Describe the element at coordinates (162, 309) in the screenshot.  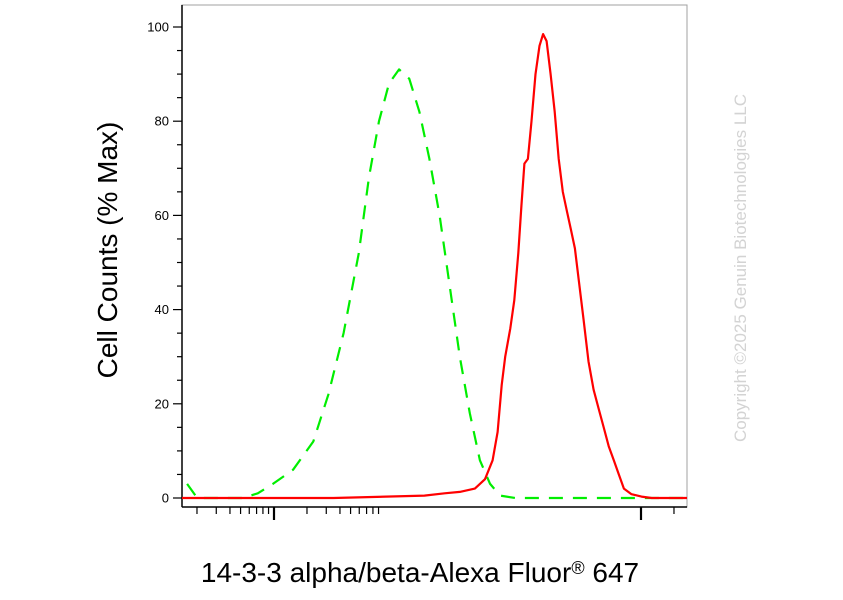
I see `y-tick-label: 40` at that location.